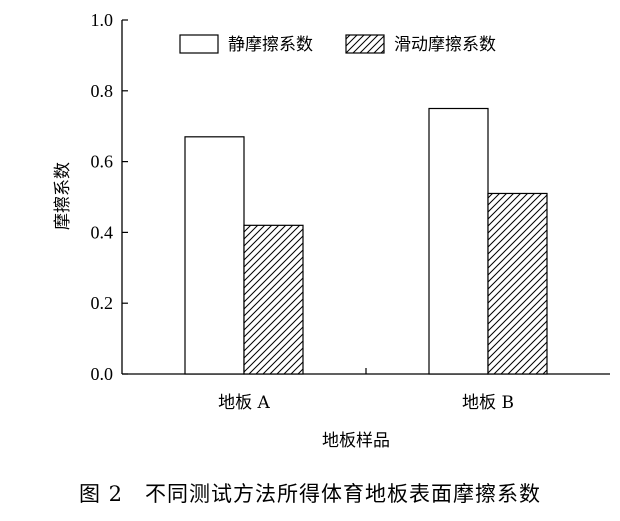 The height and width of the screenshot is (521, 620). I want to click on x-axis-title: 地板样品, so click(356, 441).